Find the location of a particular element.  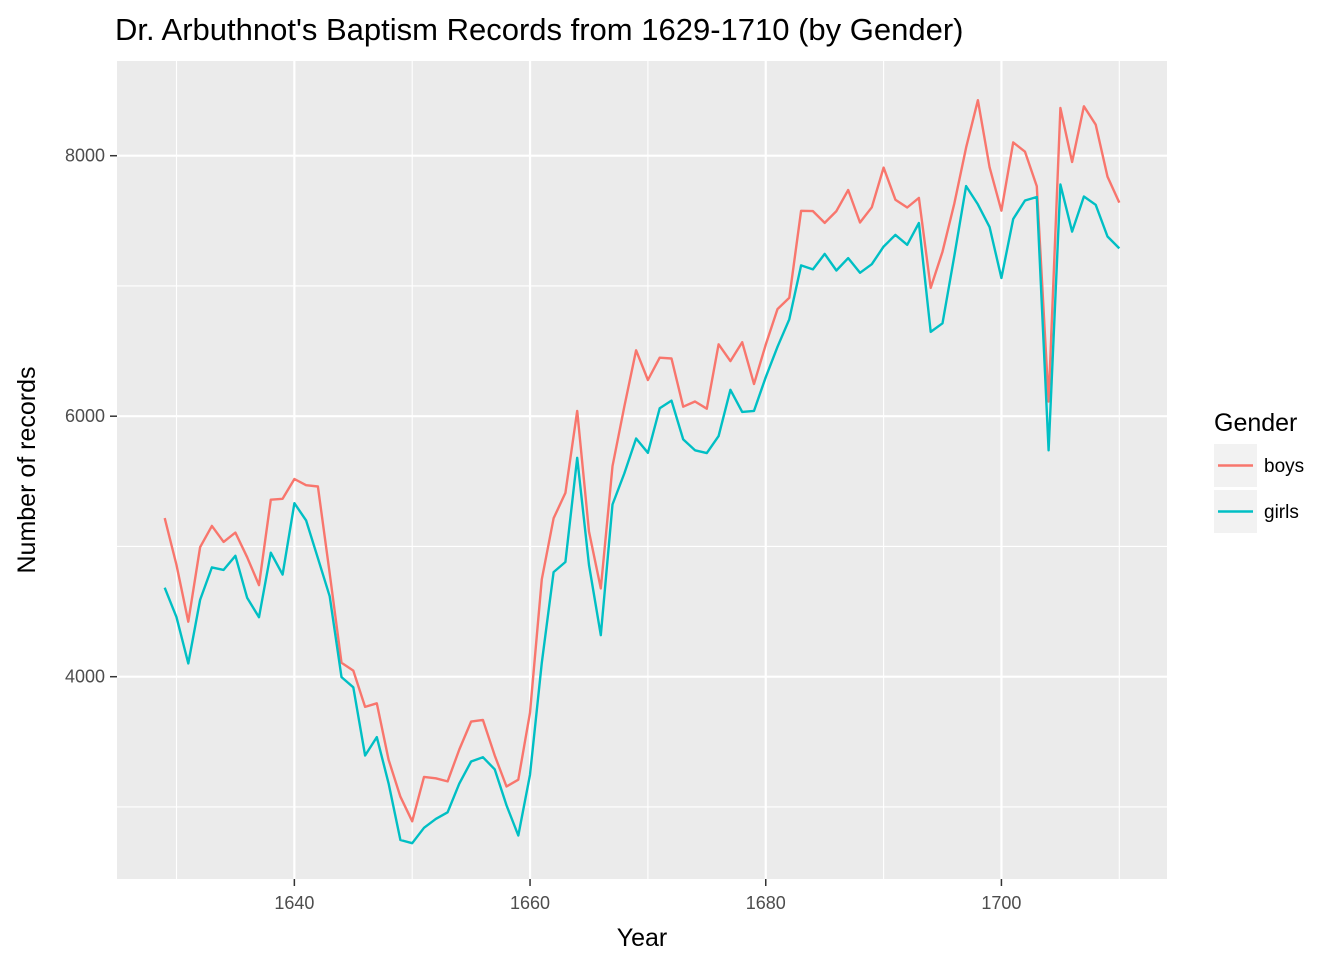

legend-label-boys: boys is located at coordinates (1284, 466).